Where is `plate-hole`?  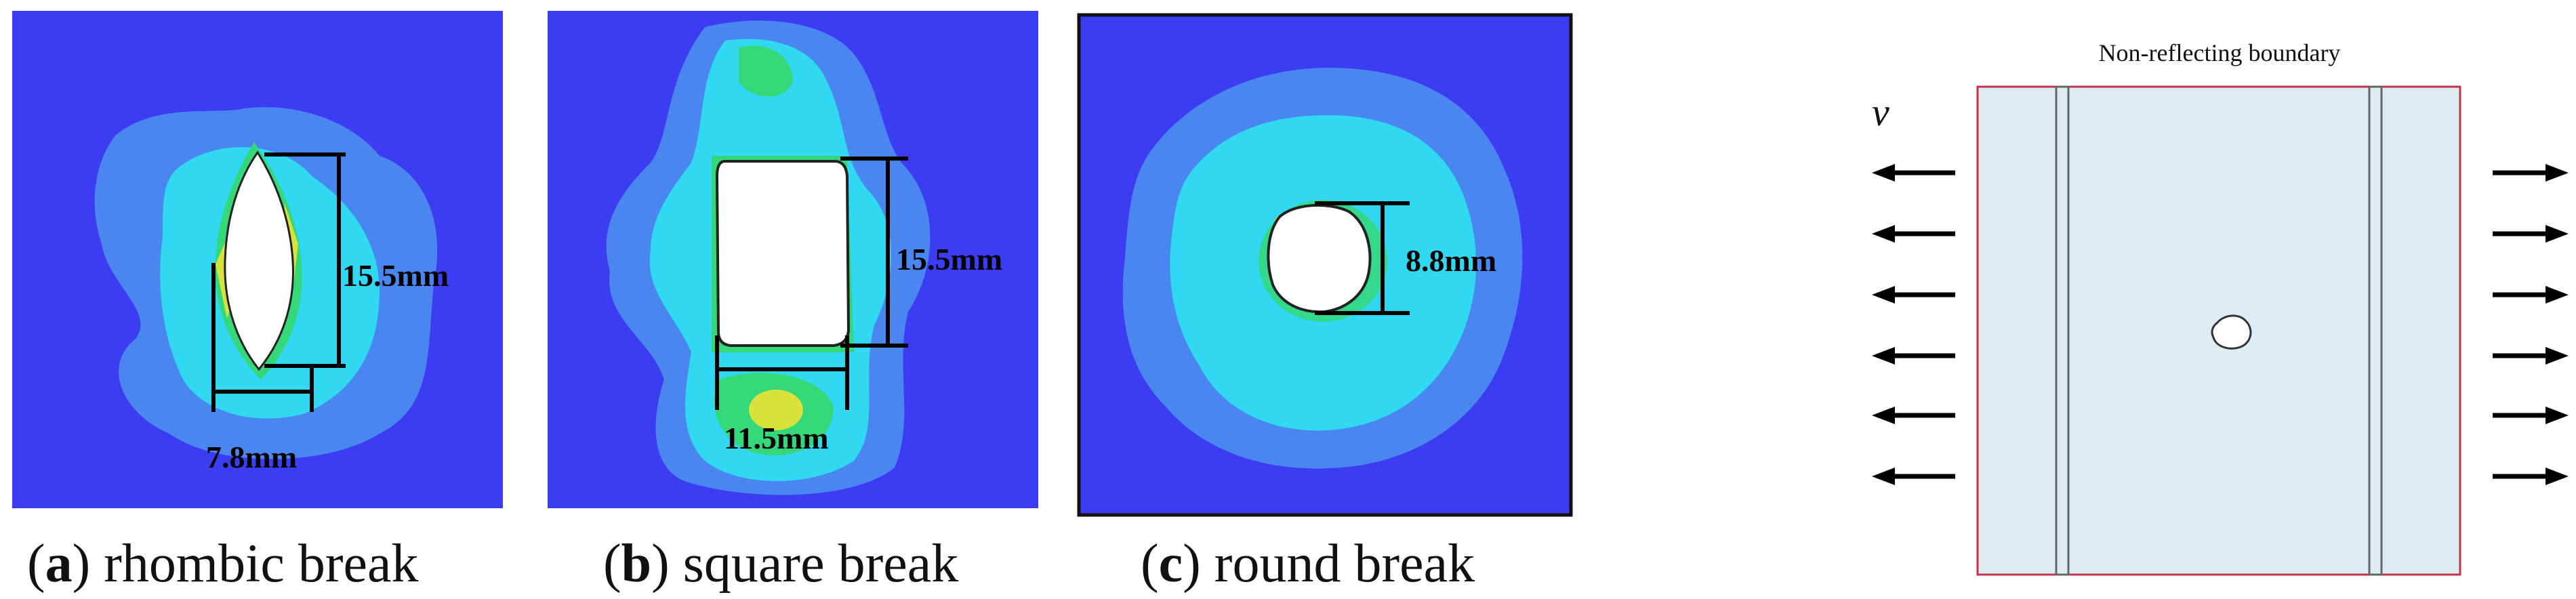
plate-hole is located at coordinates (2231, 332).